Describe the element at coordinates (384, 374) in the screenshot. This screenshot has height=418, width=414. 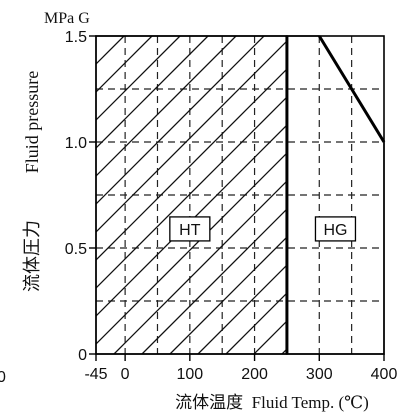
I see `x-tick-label: 400` at that location.